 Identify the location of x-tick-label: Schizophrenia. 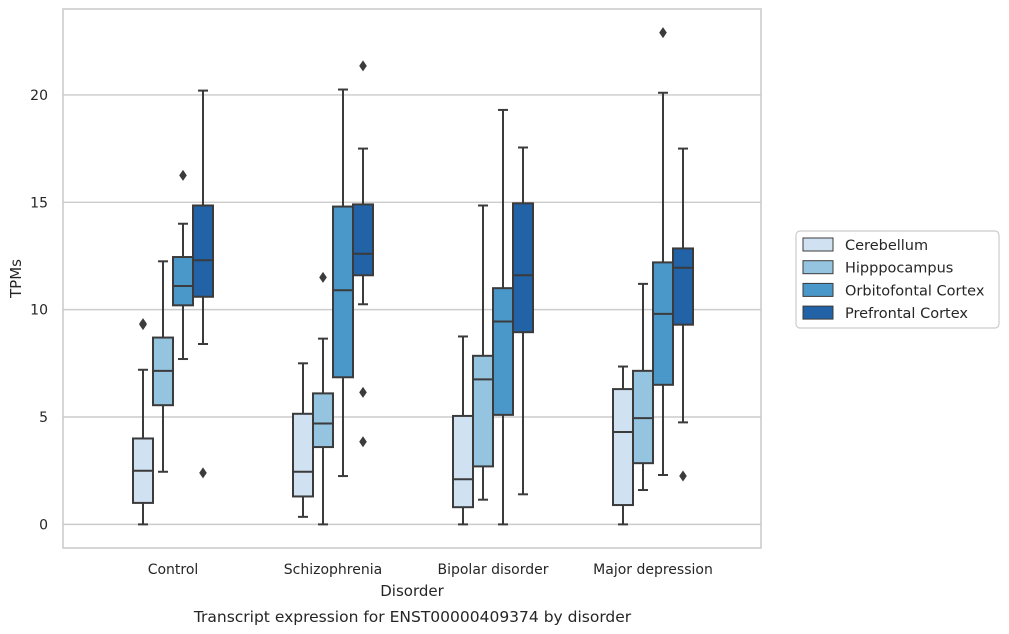
(333, 570).